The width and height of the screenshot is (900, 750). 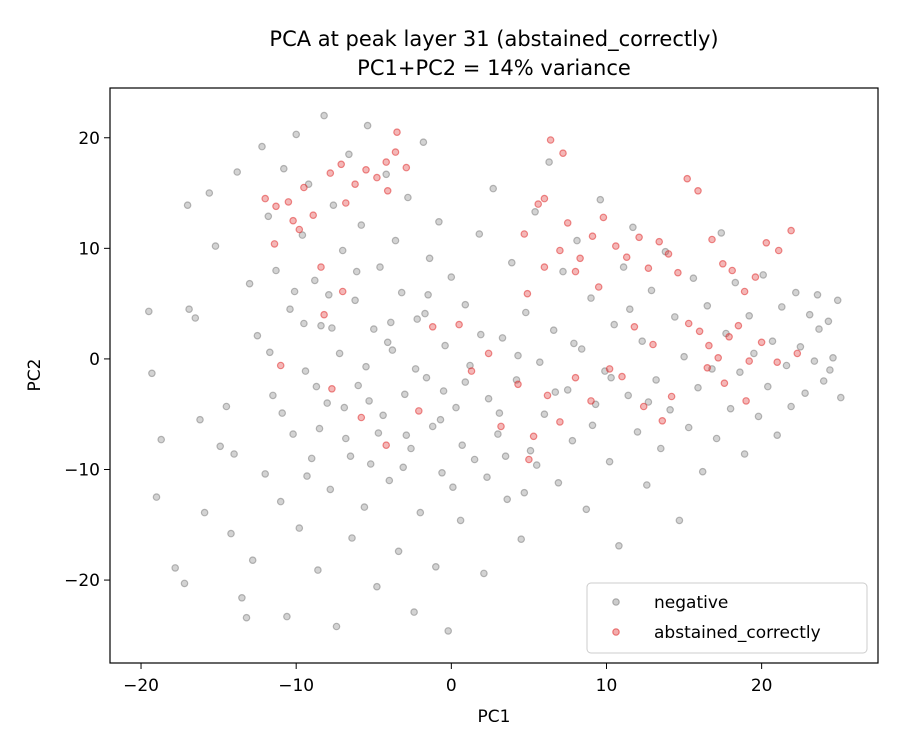 What do you see at coordinates (737, 633) in the screenshot?
I see `legend-label-abstained-correctly: abstained_correctly` at bounding box center [737, 633].